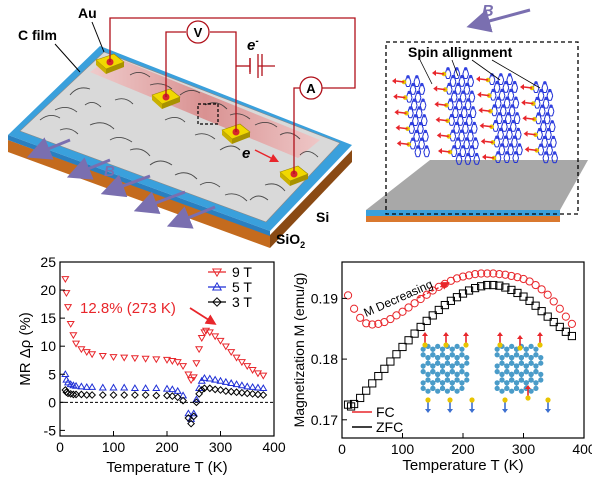  What do you see at coordinates (230, 287) in the screenshot?
I see `mr-legend: 9 T5 T3 T` at bounding box center [230, 287].